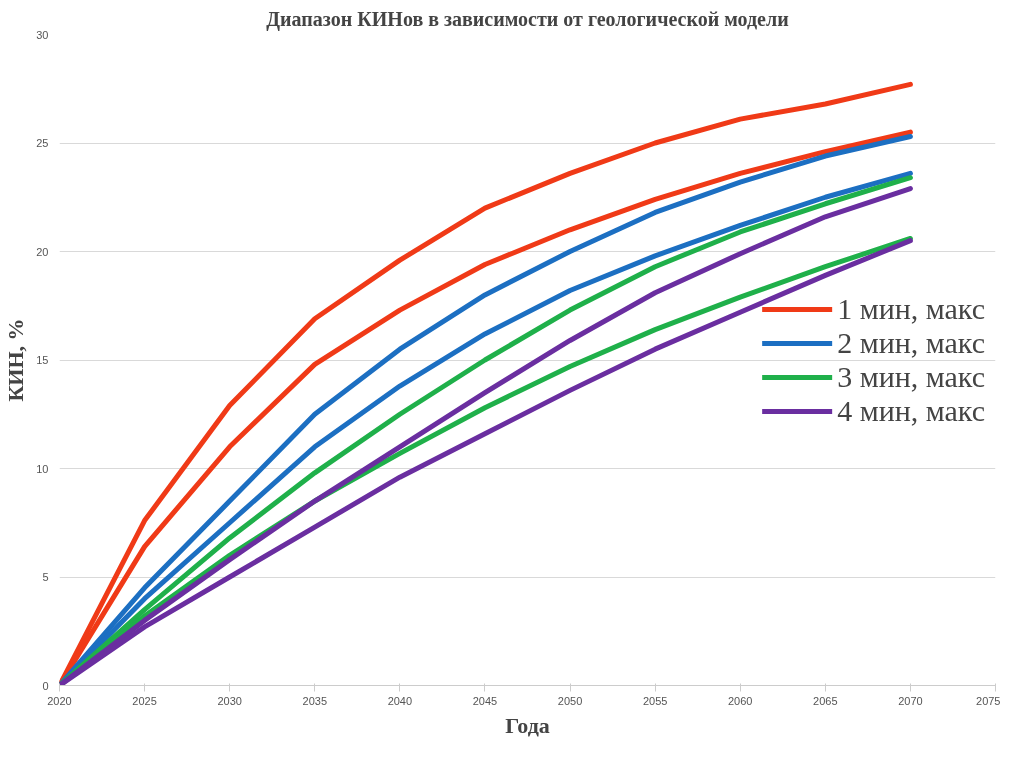 This screenshot has height=758, width=1020. I want to click on x-tick-label: 2070, so click(910, 700).